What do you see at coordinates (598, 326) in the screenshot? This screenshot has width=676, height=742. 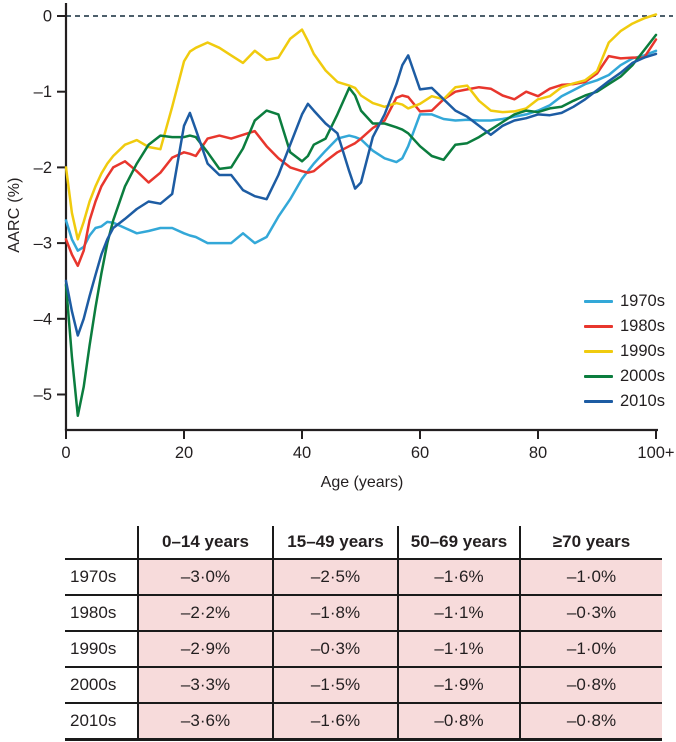 I see `line-swatch-1980s` at bounding box center [598, 326].